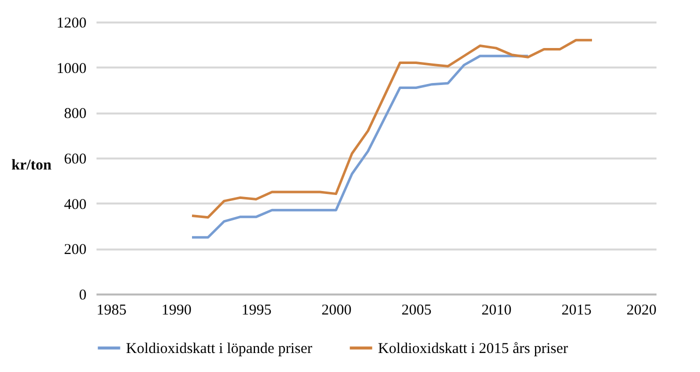 The image size is (700, 372). Describe the element at coordinates (473, 349) in the screenshot. I see `legend-label: Koldioxidskatt i 2015 års priser` at that location.